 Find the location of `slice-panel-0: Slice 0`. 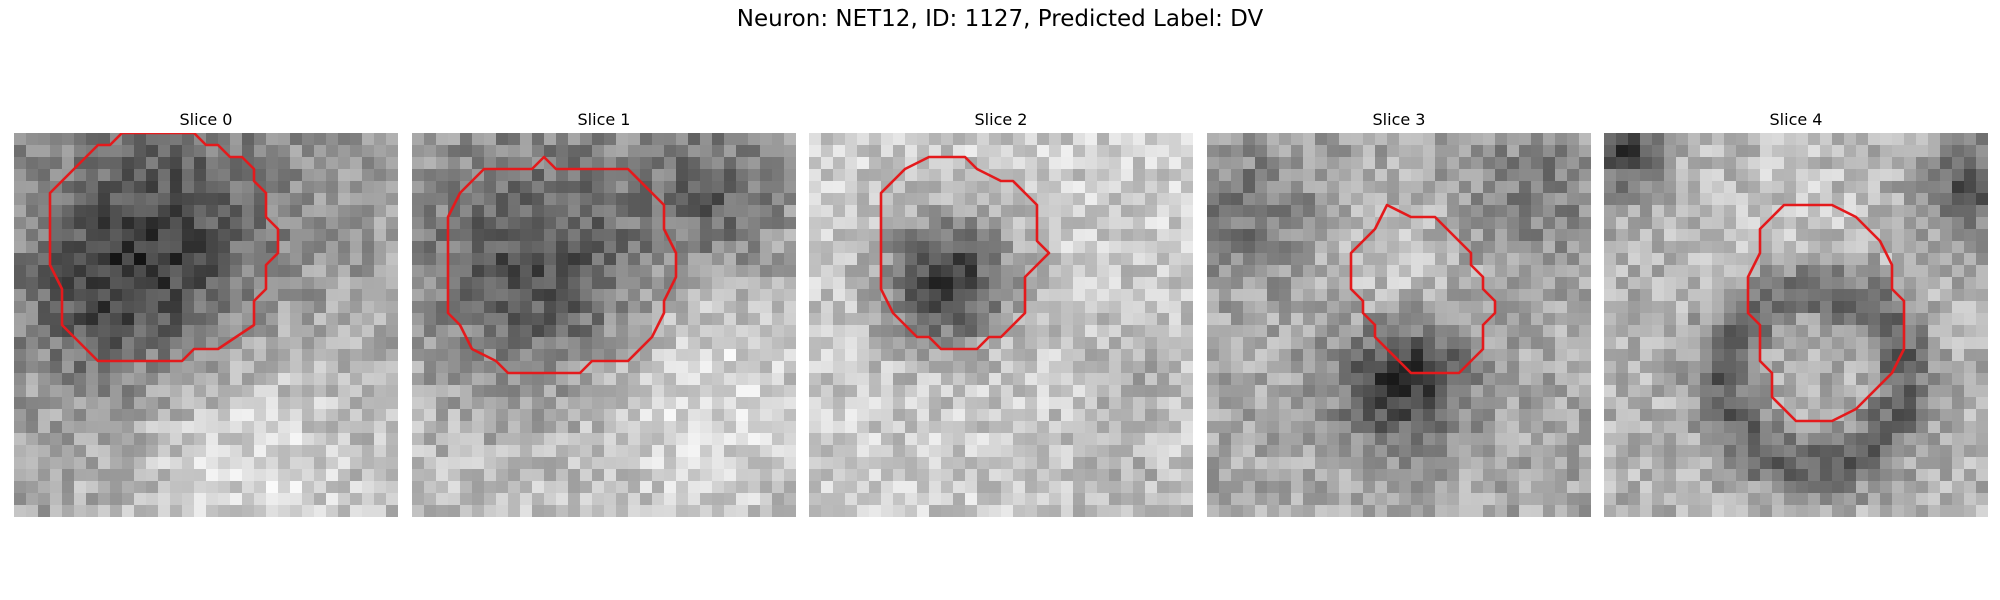

slice-panel-0: Slice 0 is located at coordinates (206, 312).